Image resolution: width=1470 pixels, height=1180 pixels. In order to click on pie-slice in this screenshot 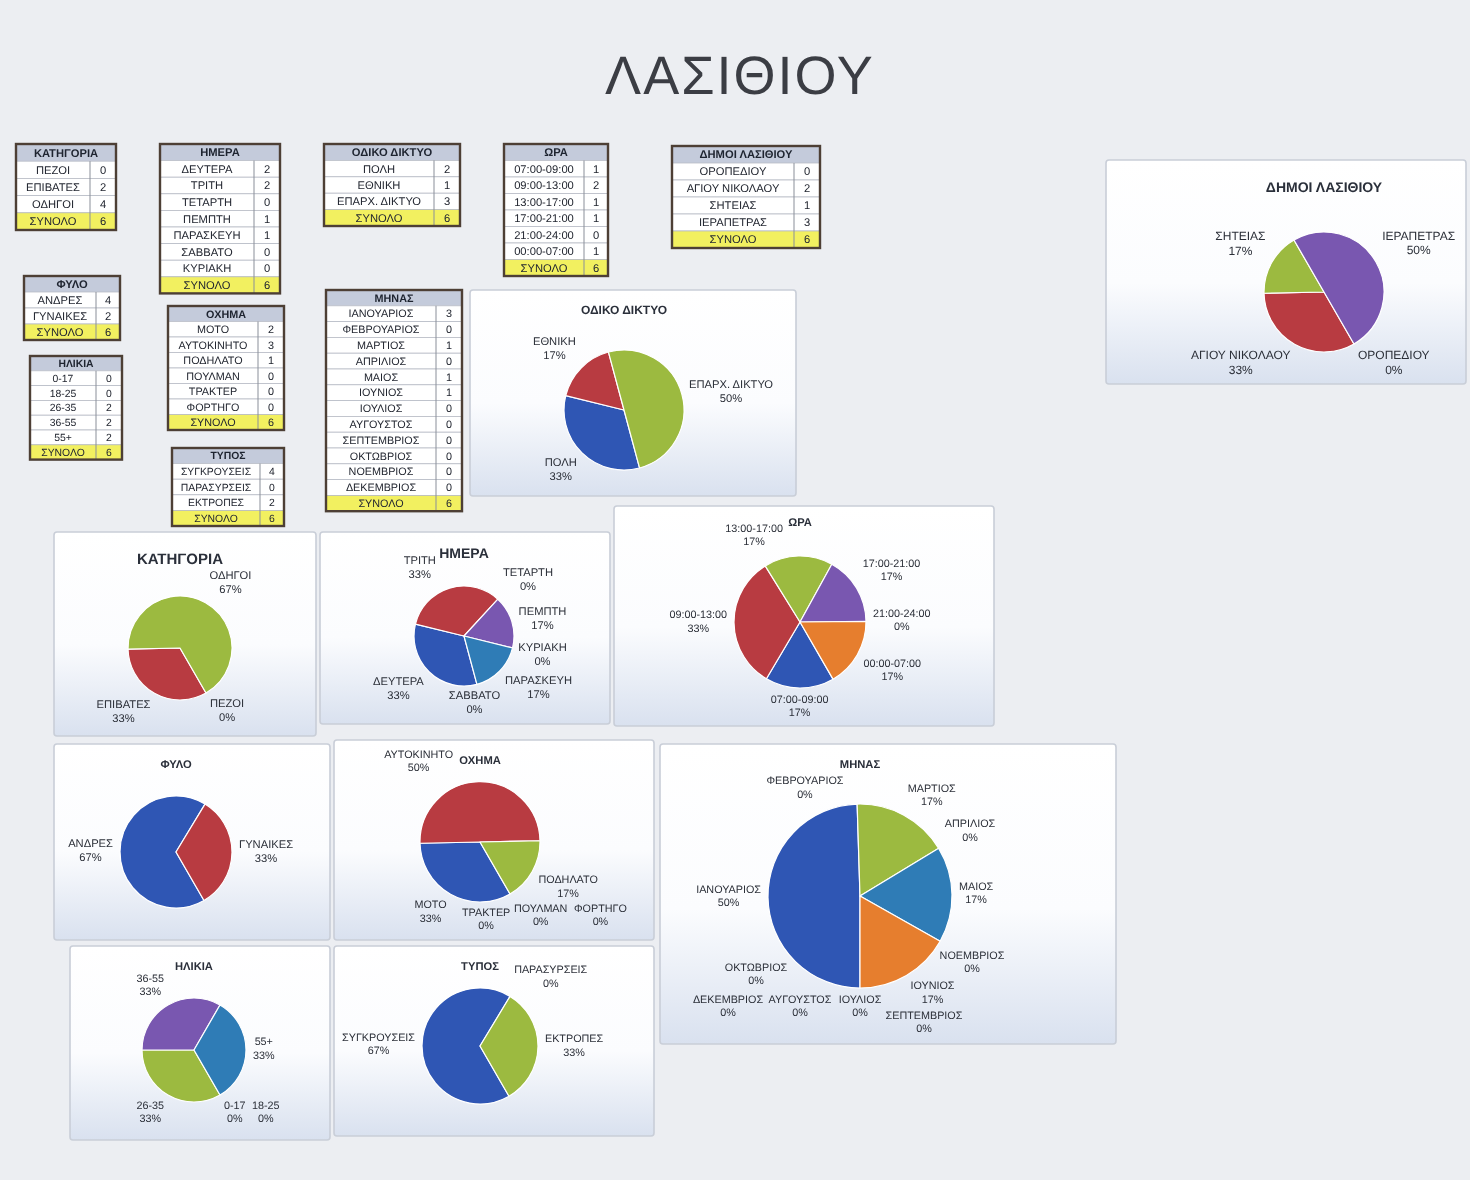, I will do `click(180, 644)`.